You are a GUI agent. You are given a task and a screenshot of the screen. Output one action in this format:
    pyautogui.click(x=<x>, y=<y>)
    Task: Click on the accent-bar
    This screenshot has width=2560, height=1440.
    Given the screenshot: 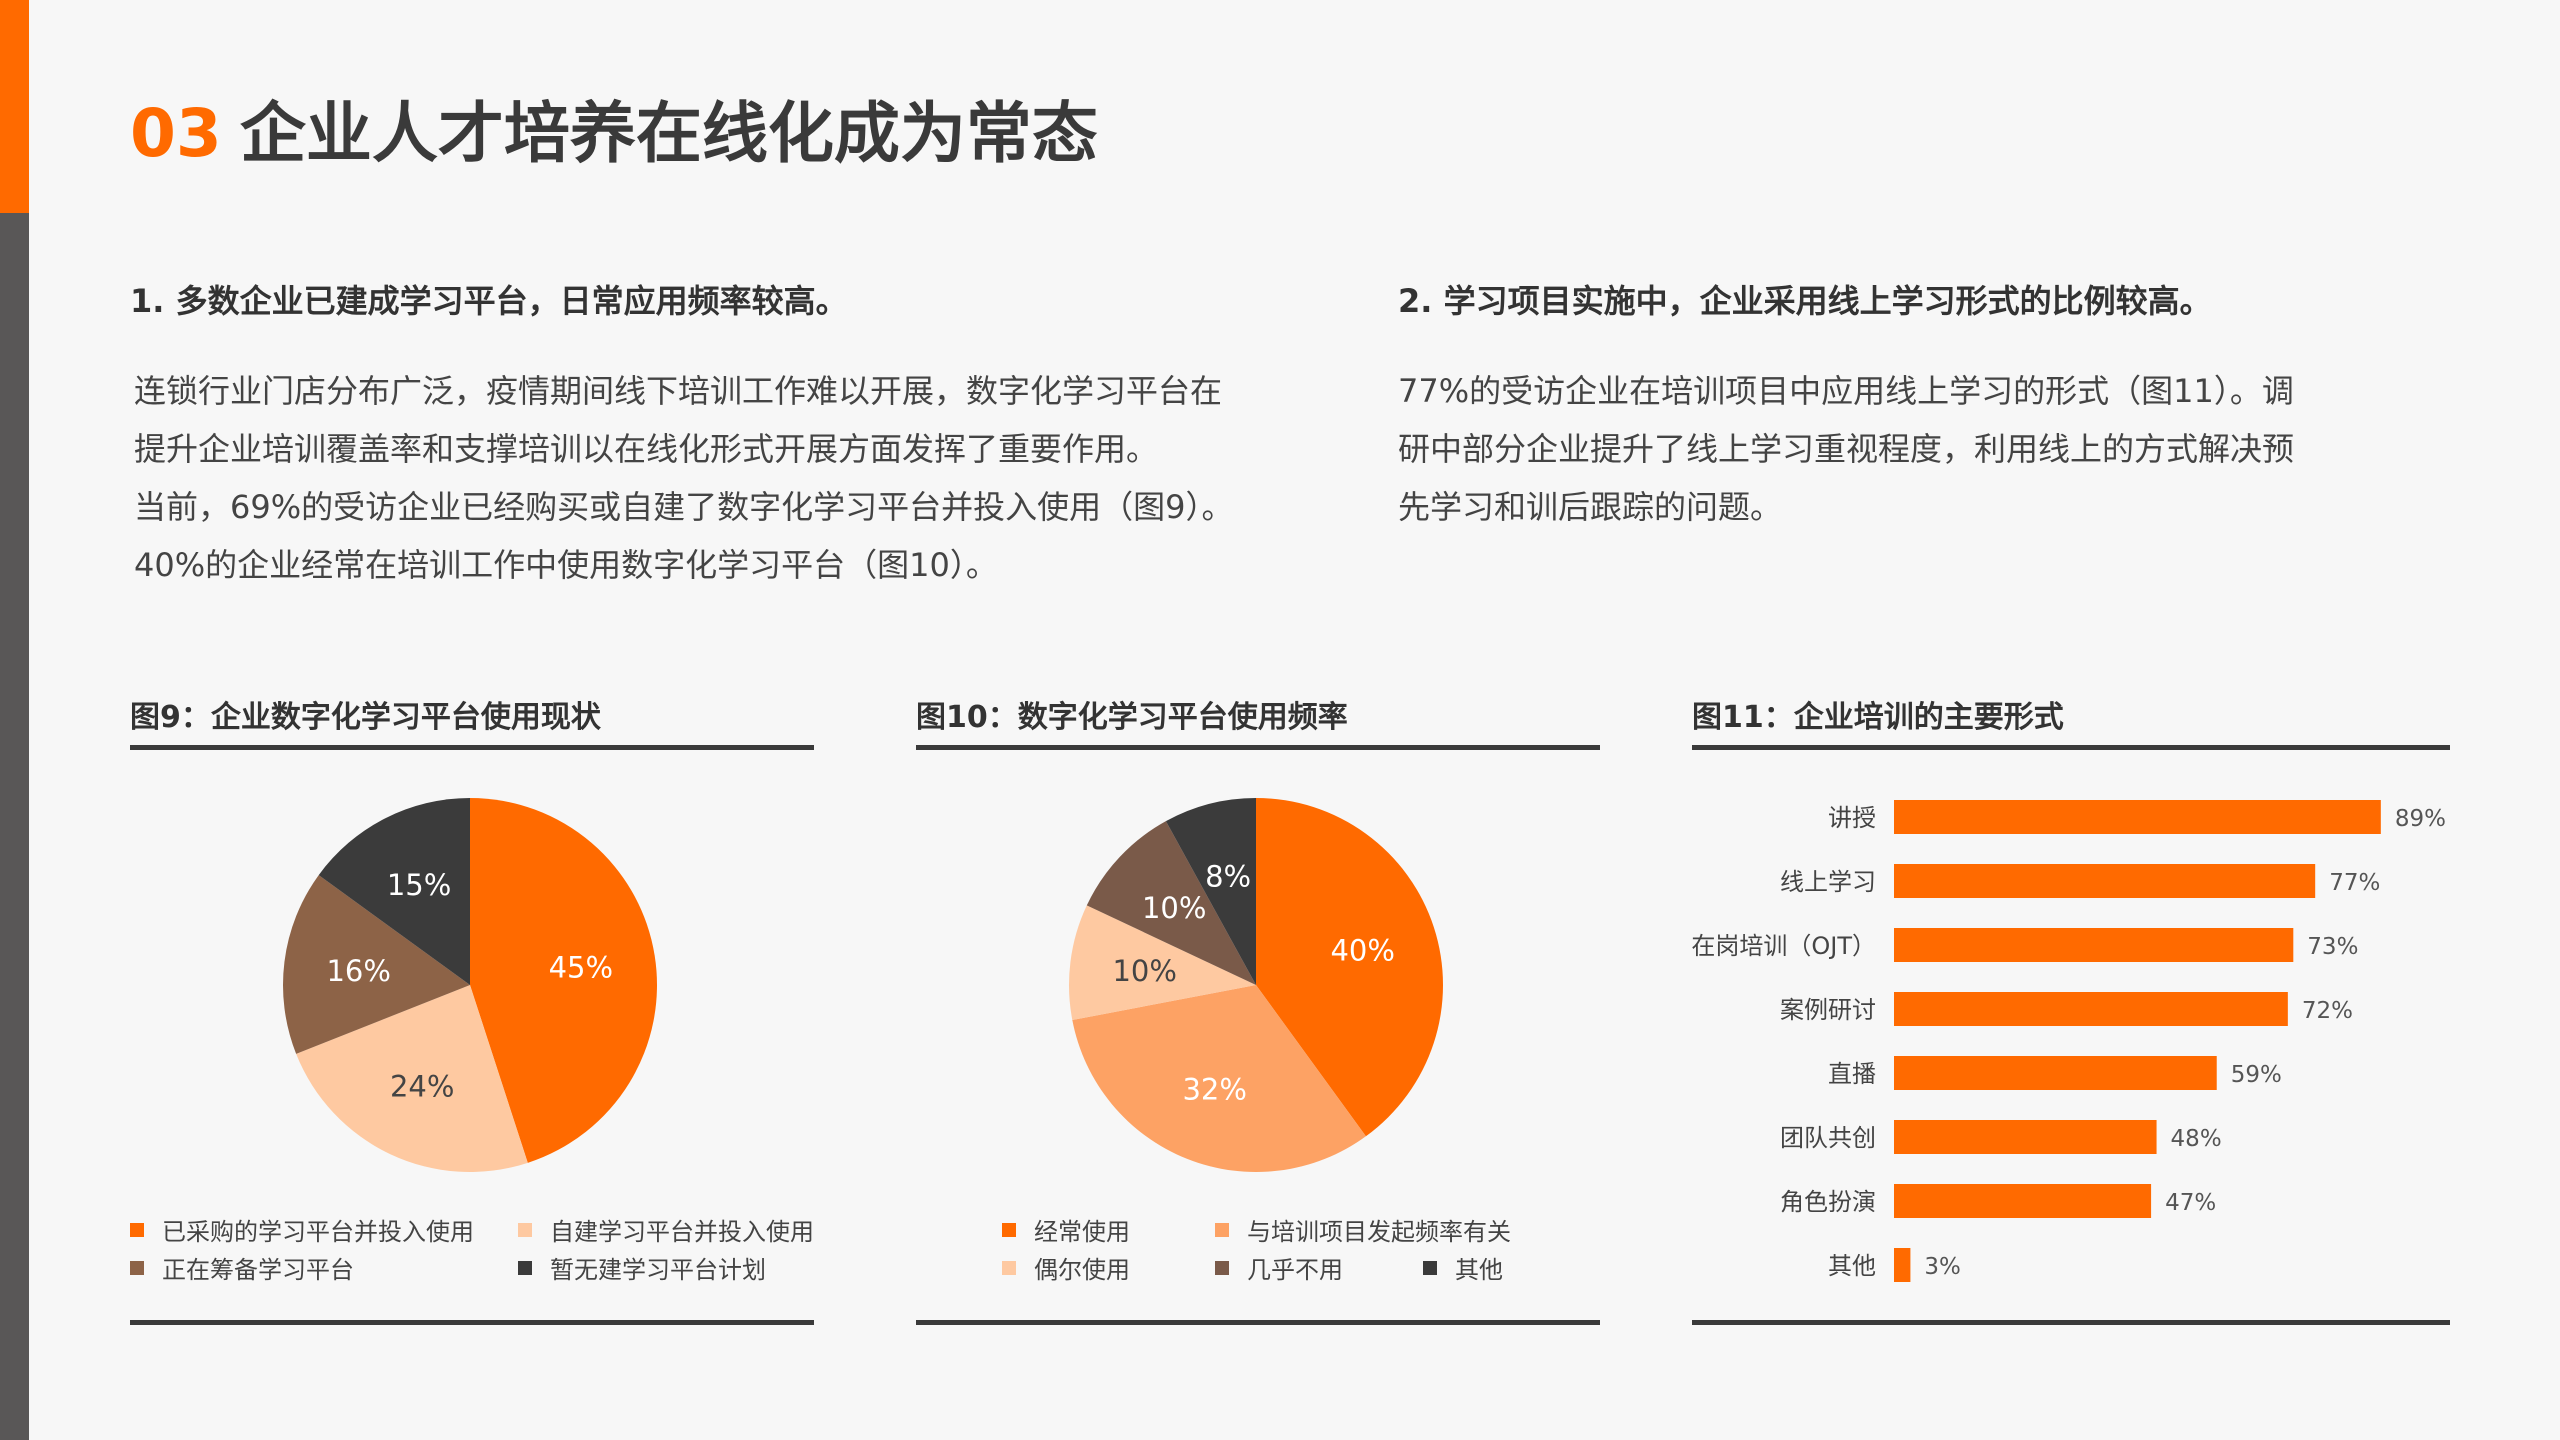 What is the action you would take?
    pyautogui.click(x=14, y=106)
    